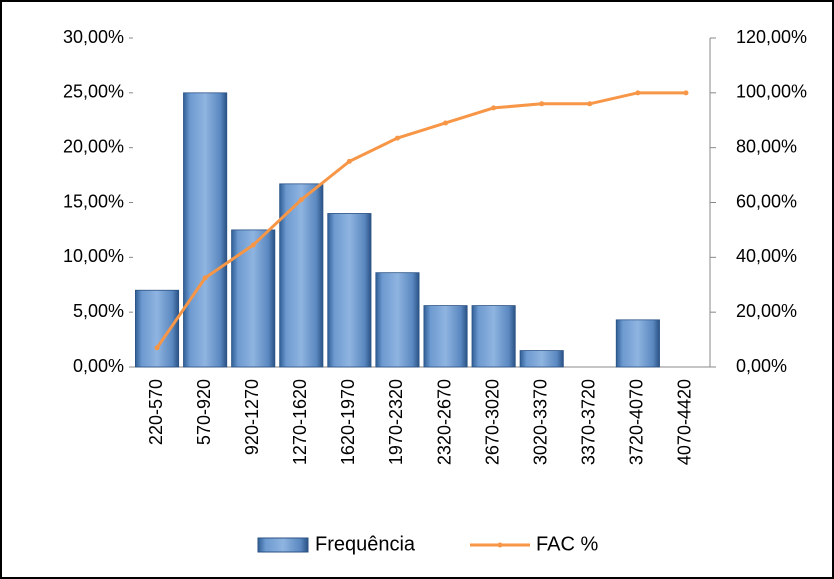  Describe the element at coordinates (771, 37) in the screenshot. I see `y2-tick-label: 120,00%` at that location.